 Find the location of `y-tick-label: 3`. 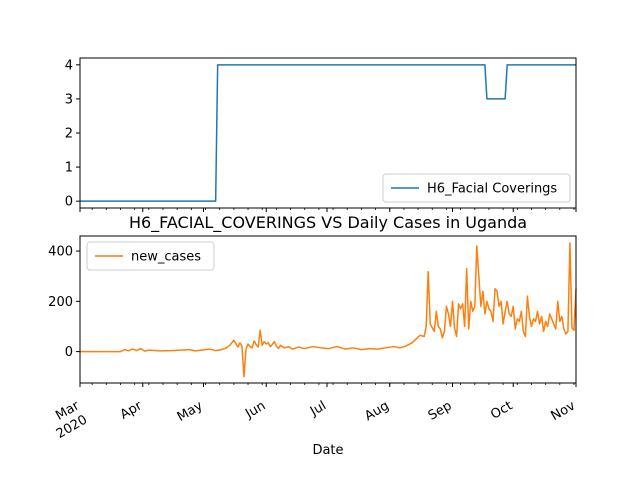

y-tick-label: 3 is located at coordinates (69, 99).